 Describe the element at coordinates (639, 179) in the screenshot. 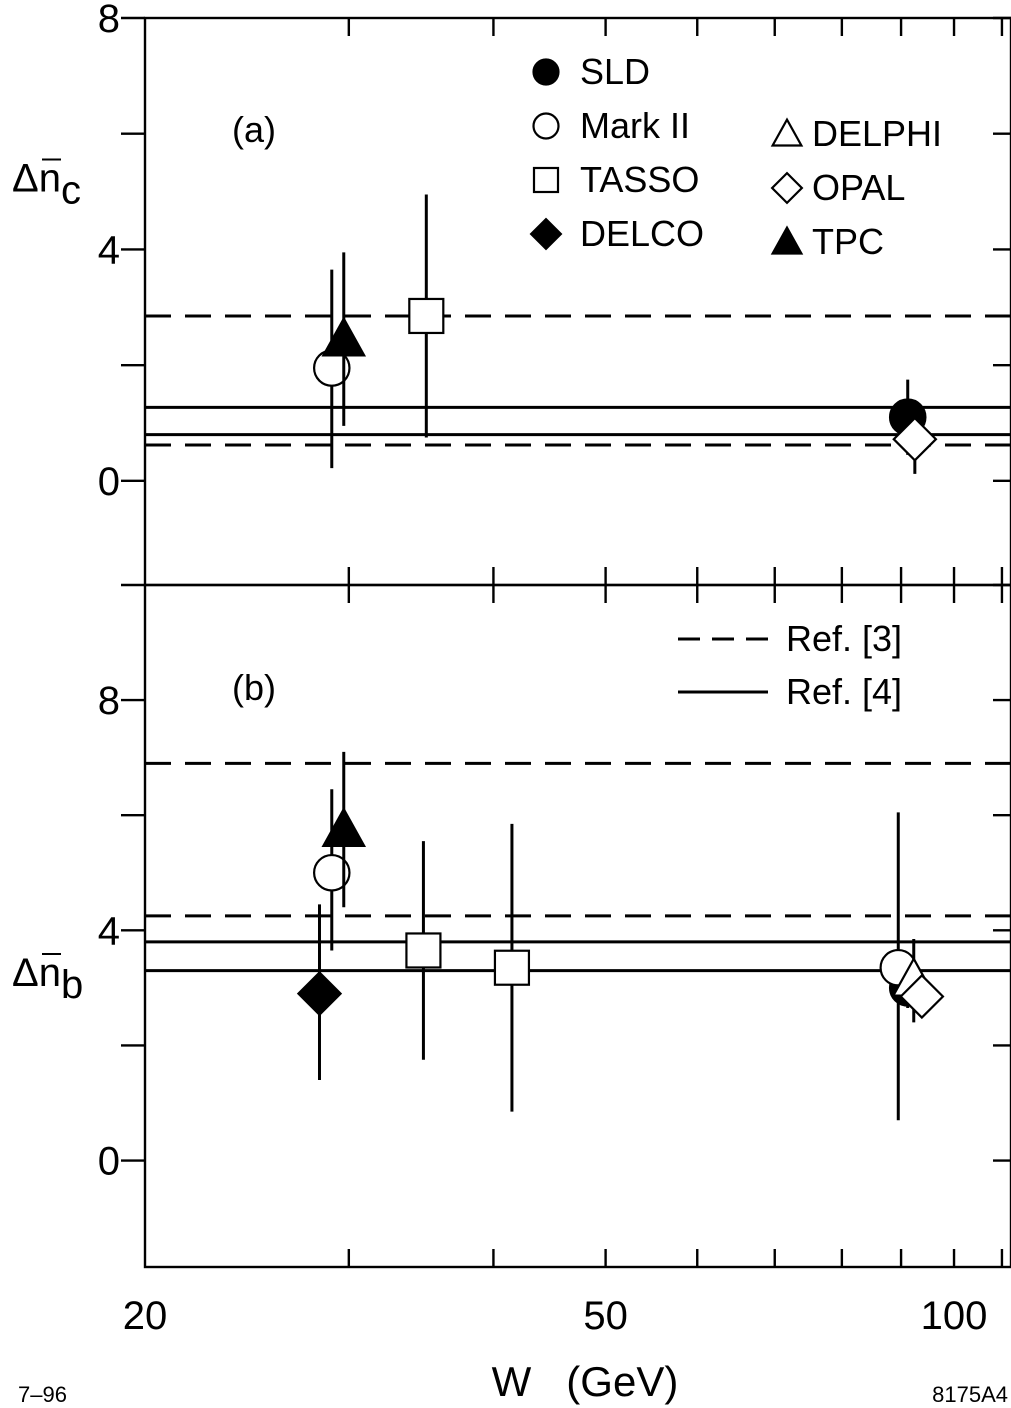

I see `legend-label-tasso: TASSO` at that location.